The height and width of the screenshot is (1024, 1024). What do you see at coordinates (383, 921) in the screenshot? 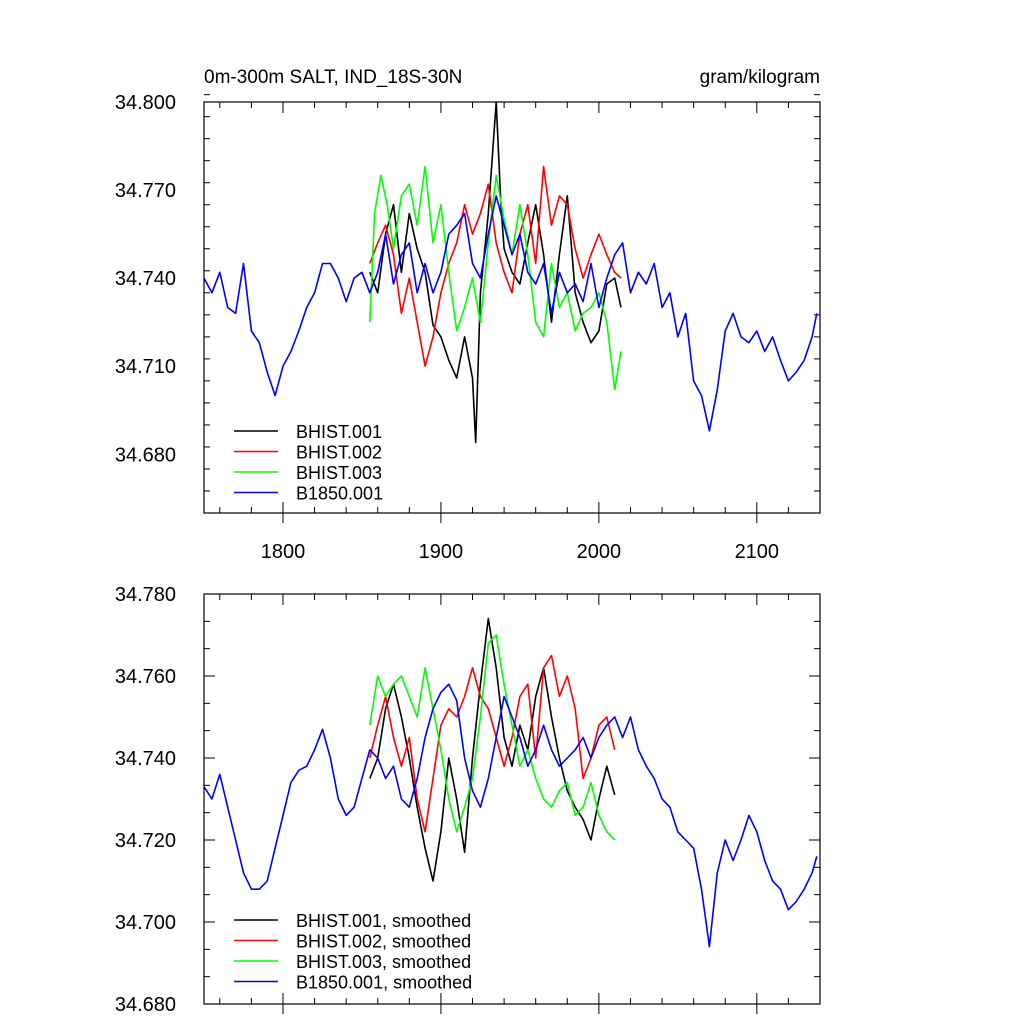
I see `legend-label: BHIST.001, smoothed` at bounding box center [383, 921].